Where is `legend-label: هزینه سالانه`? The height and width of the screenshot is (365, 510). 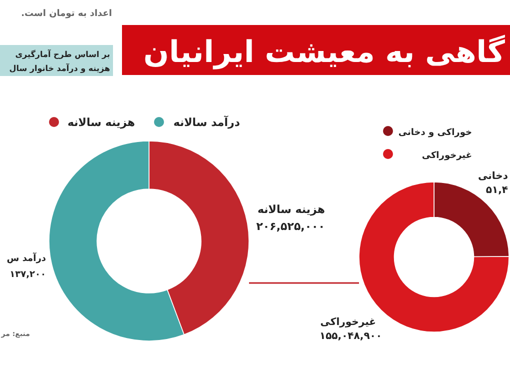 legend-label: هزینه سالانه is located at coordinates (101, 122).